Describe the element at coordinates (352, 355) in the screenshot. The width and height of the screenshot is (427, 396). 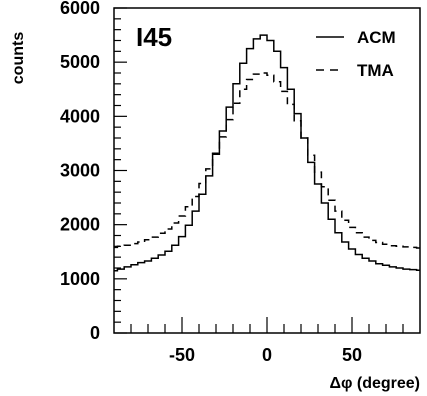
I see `x-tick-label: 50` at that location.